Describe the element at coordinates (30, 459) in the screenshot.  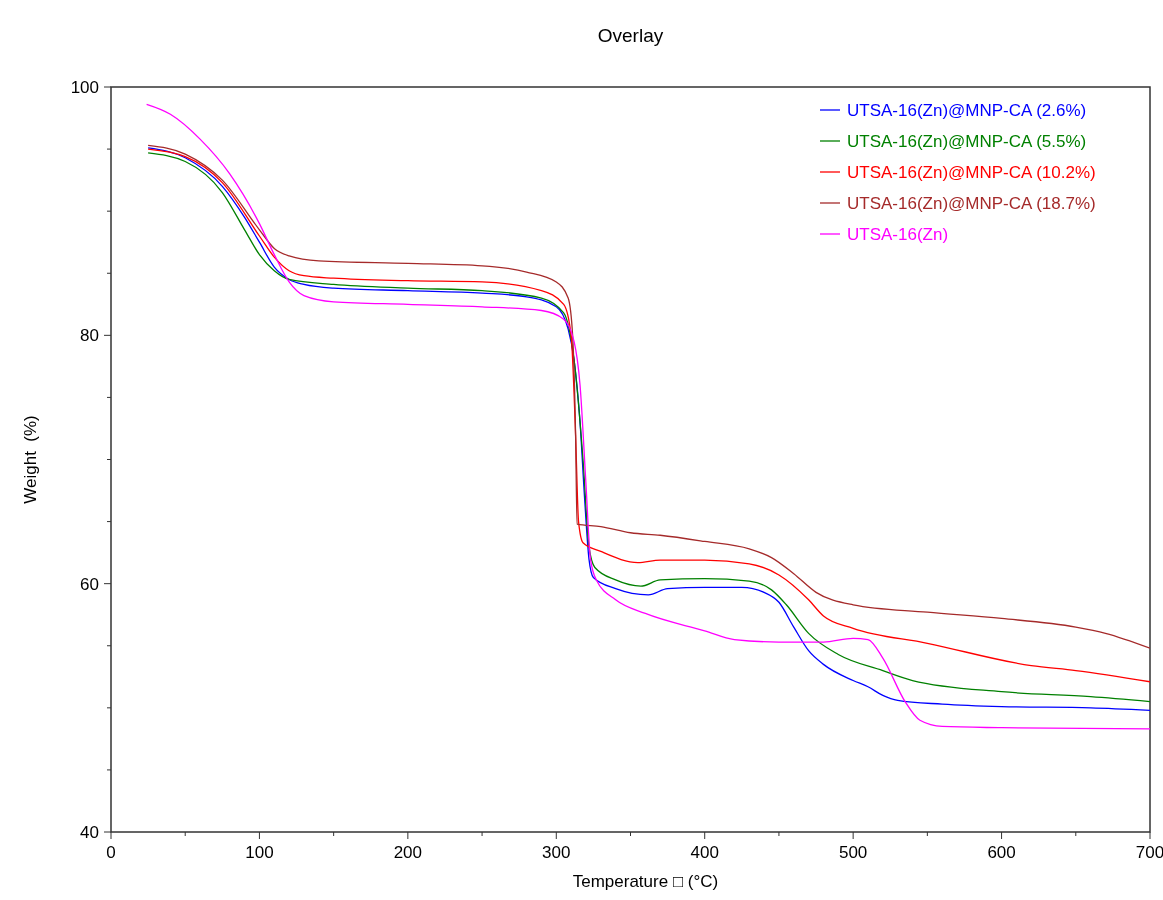
I see `y-axis-title: Weight (%)` at that location.